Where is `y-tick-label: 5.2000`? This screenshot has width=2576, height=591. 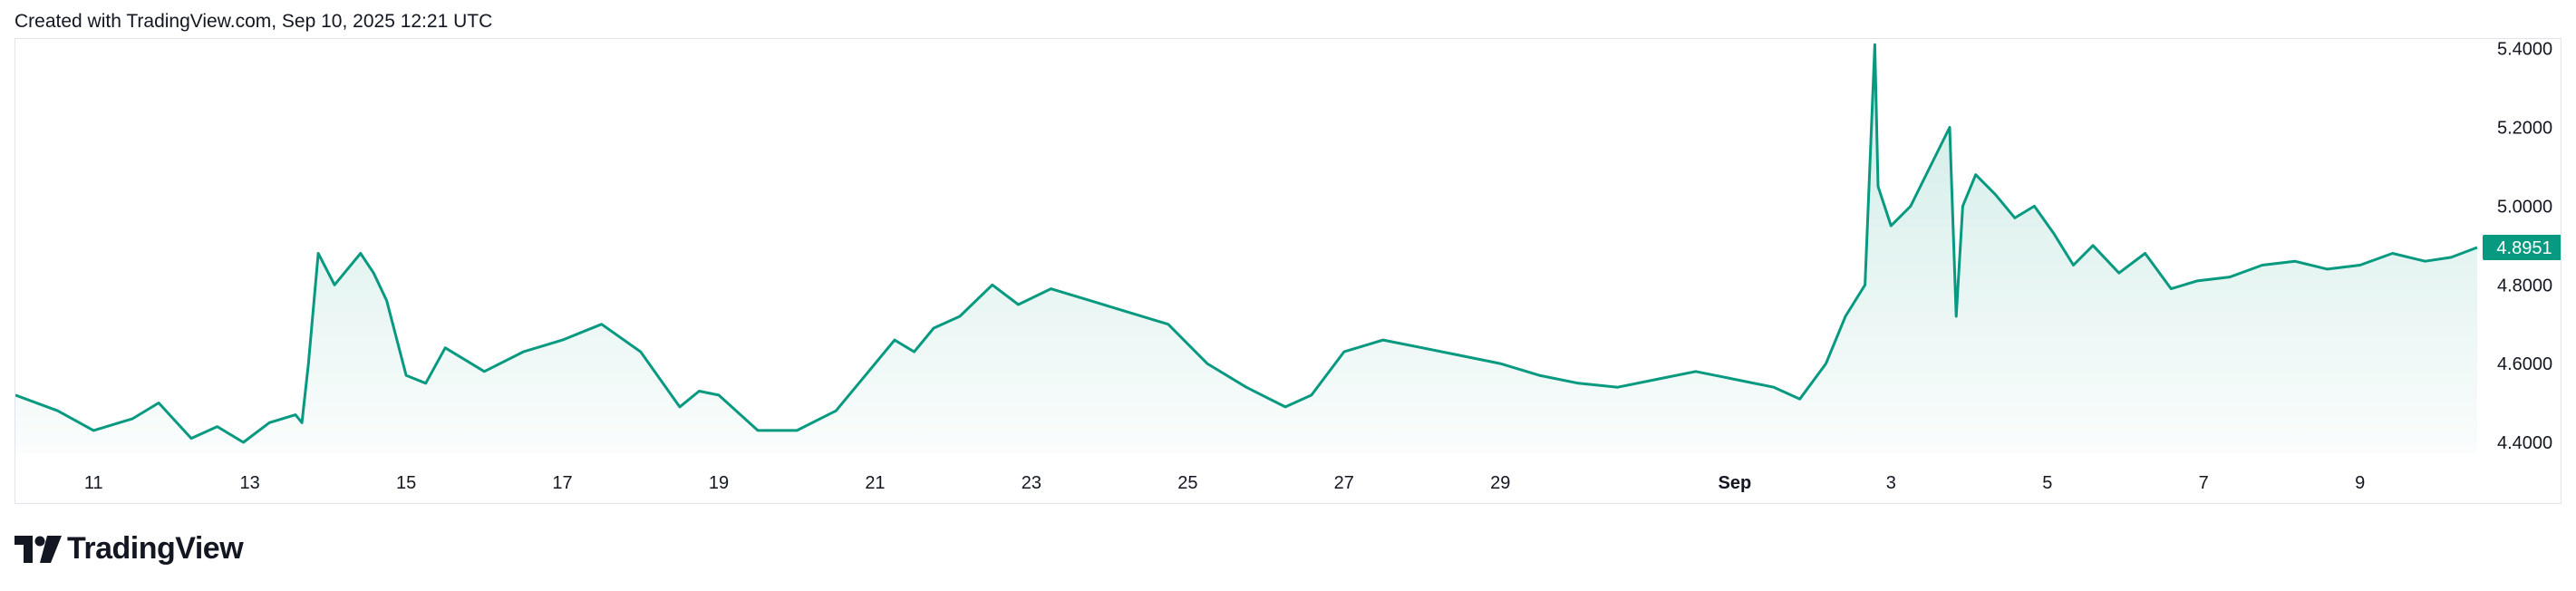
y-tick-label: 5.2000 is located at coordinates (2524, 129).